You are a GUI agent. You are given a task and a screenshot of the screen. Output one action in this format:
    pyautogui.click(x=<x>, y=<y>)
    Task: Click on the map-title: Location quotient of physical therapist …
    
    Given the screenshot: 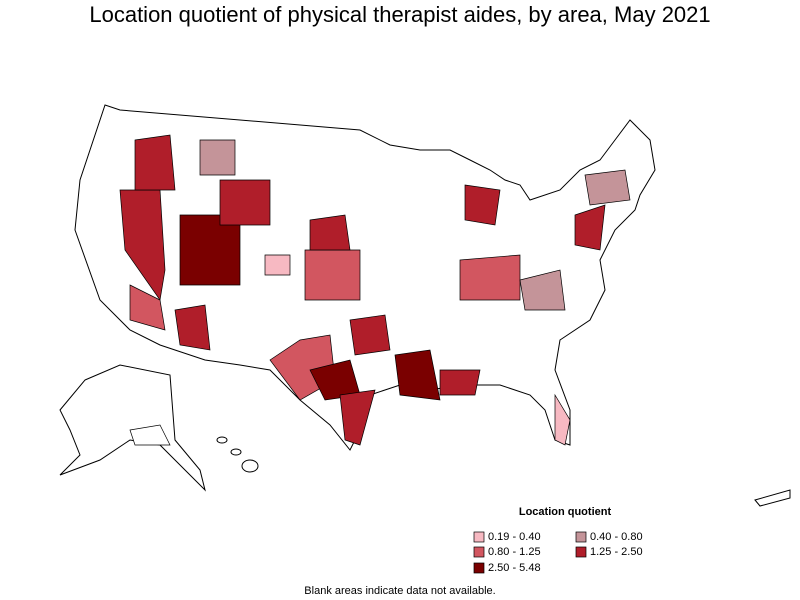 What is the action you would take?
    pyautogui.click(x=399, y=14)
    